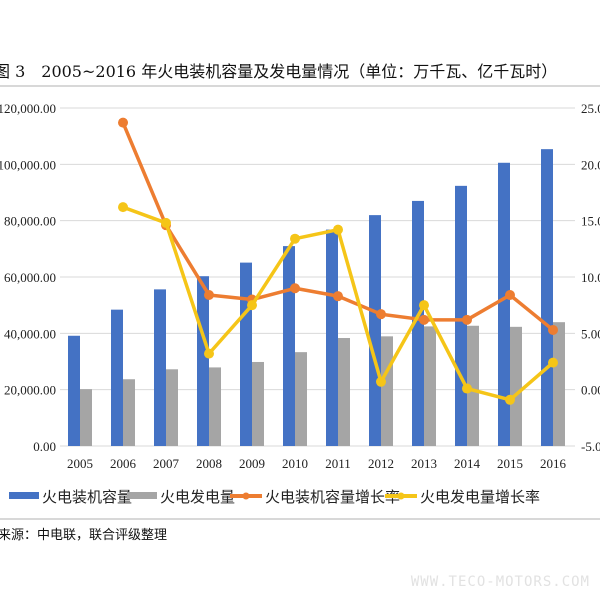 Image resolution: width=600 pixels, height=600 pixels. I want to click on watermark: WWW.TECO-MOTORS.COM, so click(500, 582).